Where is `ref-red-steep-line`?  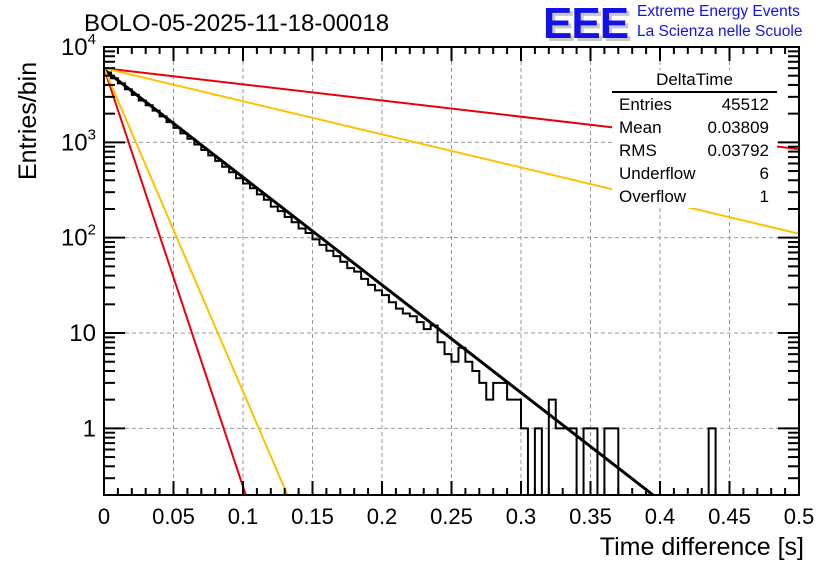
ref-red-steep-line is located at coordinates (175, 281).